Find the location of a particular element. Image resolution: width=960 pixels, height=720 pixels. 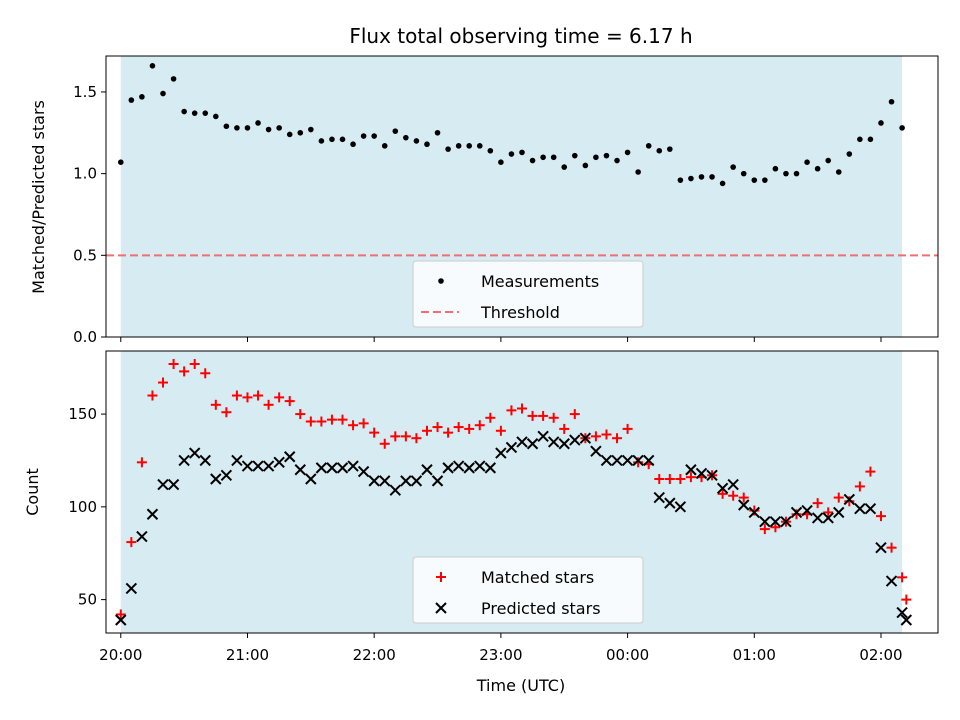

y-tick-label: 1.0 is located at coordinates (85, 174).